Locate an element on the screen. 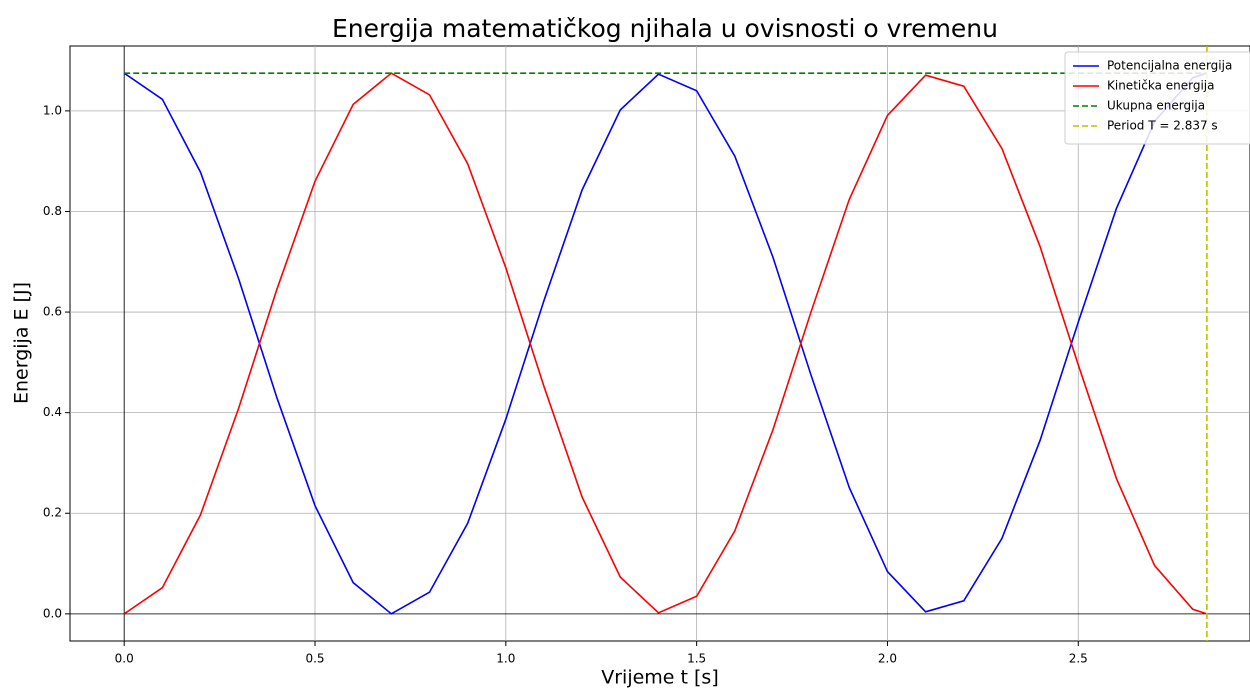 This screenshot has width=1250, height=693. y-tick-label: 0.4 is located at coordinates (52, 412).